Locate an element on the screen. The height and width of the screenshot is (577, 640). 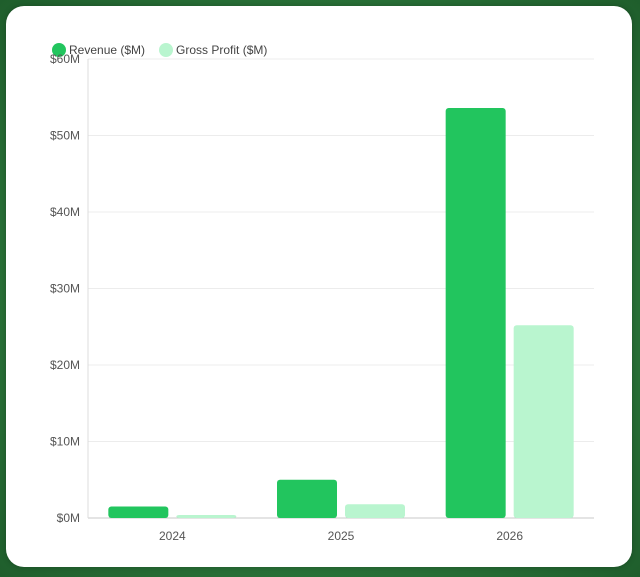
legend-label-revenue: Revenue ($M) is located at coordinates (107, 50).